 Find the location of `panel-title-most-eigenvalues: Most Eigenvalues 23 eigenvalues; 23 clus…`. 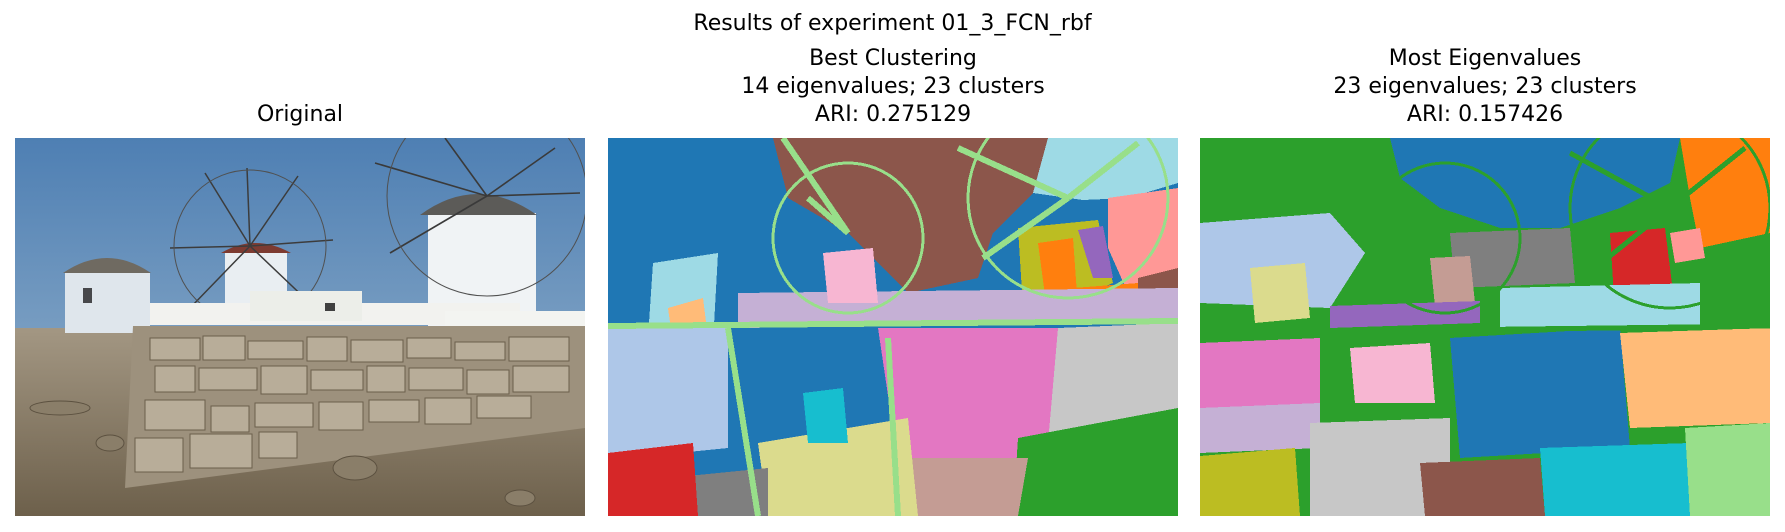

panel-title-most-eigenvalues: Most Eigenvalues 23 eigenvalues; 23 clus… is located at coordinates (1485, 87).